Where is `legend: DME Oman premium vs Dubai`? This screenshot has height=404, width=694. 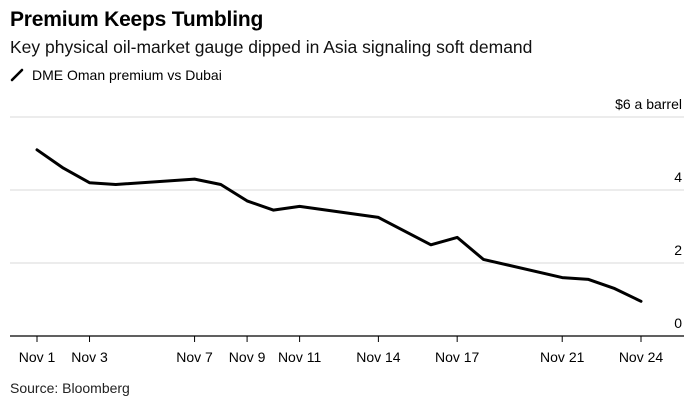
legend: DME Oman premium vs Dubai is located at coordinates (116, 75).